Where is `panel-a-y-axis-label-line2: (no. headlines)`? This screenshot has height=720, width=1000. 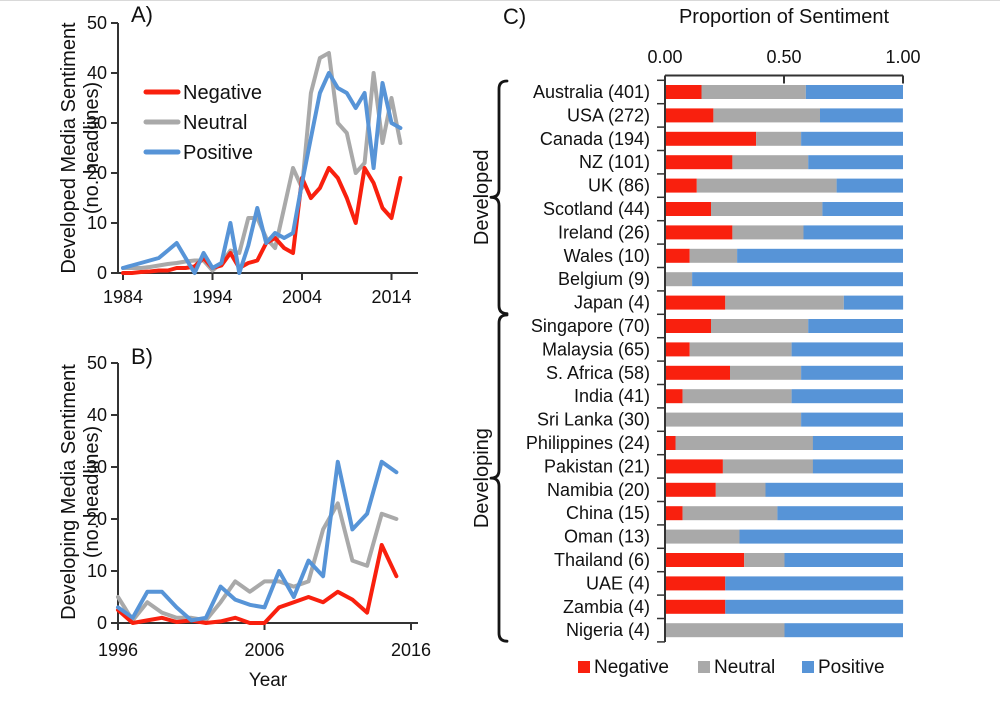 panel-a-y-axis-label-line2: (no. headlines) is located at coordinates (92, 148).